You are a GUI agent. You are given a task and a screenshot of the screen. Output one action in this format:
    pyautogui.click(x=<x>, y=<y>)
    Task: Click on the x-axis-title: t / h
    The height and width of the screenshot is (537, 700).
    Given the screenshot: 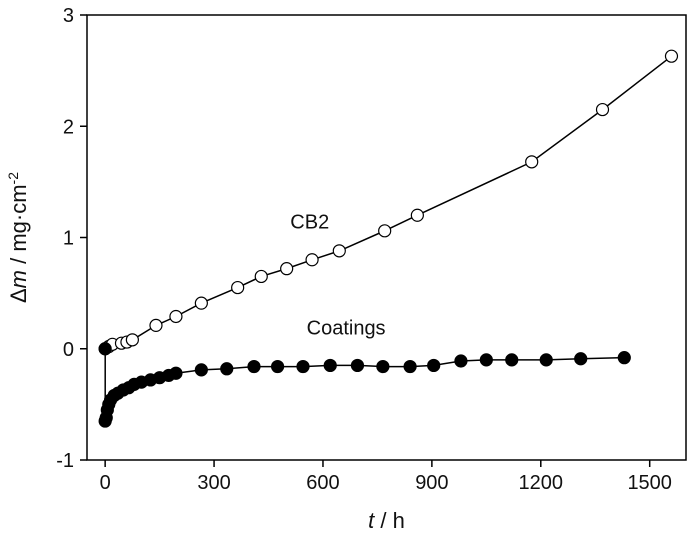 What is the action you would take?
    pyautogui.click(x=386, y=520)
    